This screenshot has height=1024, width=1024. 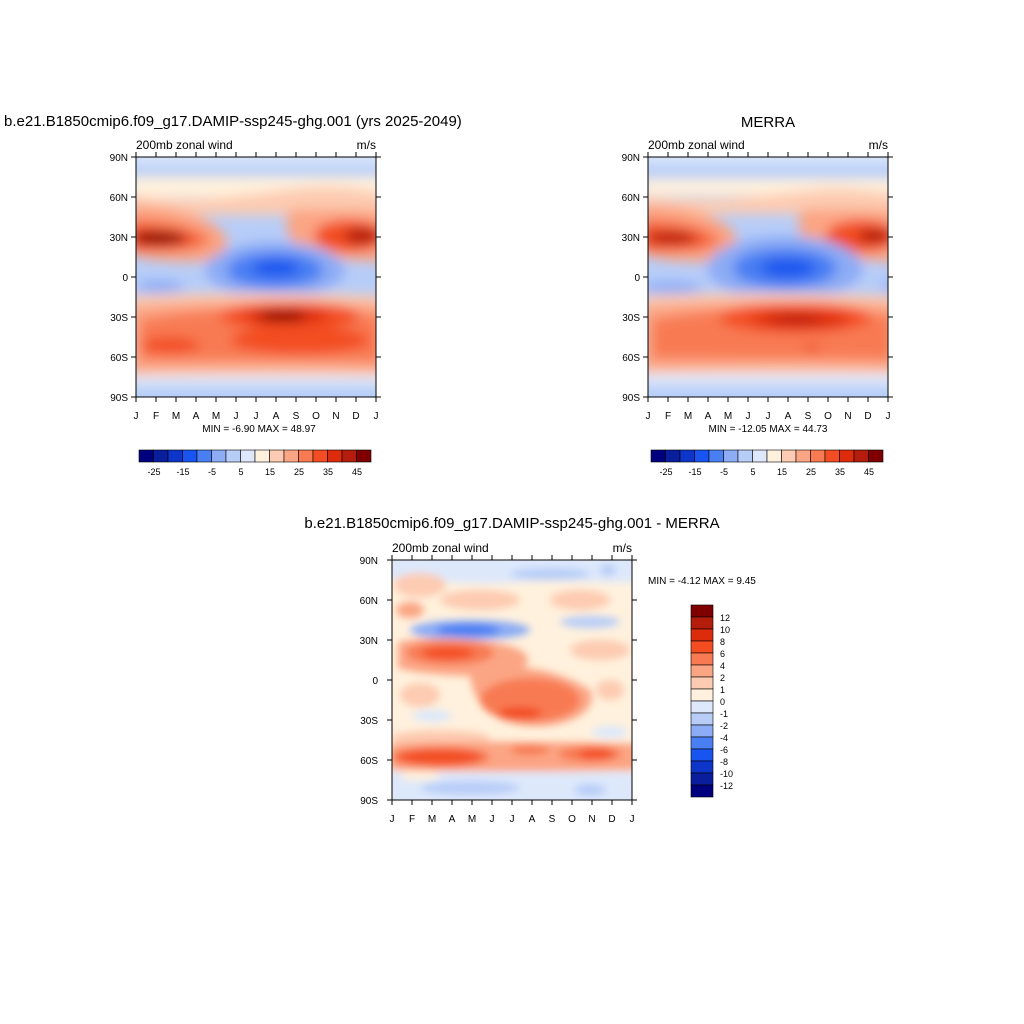 I want to click on colorbar-label: 0, so click(x=722, y=702).